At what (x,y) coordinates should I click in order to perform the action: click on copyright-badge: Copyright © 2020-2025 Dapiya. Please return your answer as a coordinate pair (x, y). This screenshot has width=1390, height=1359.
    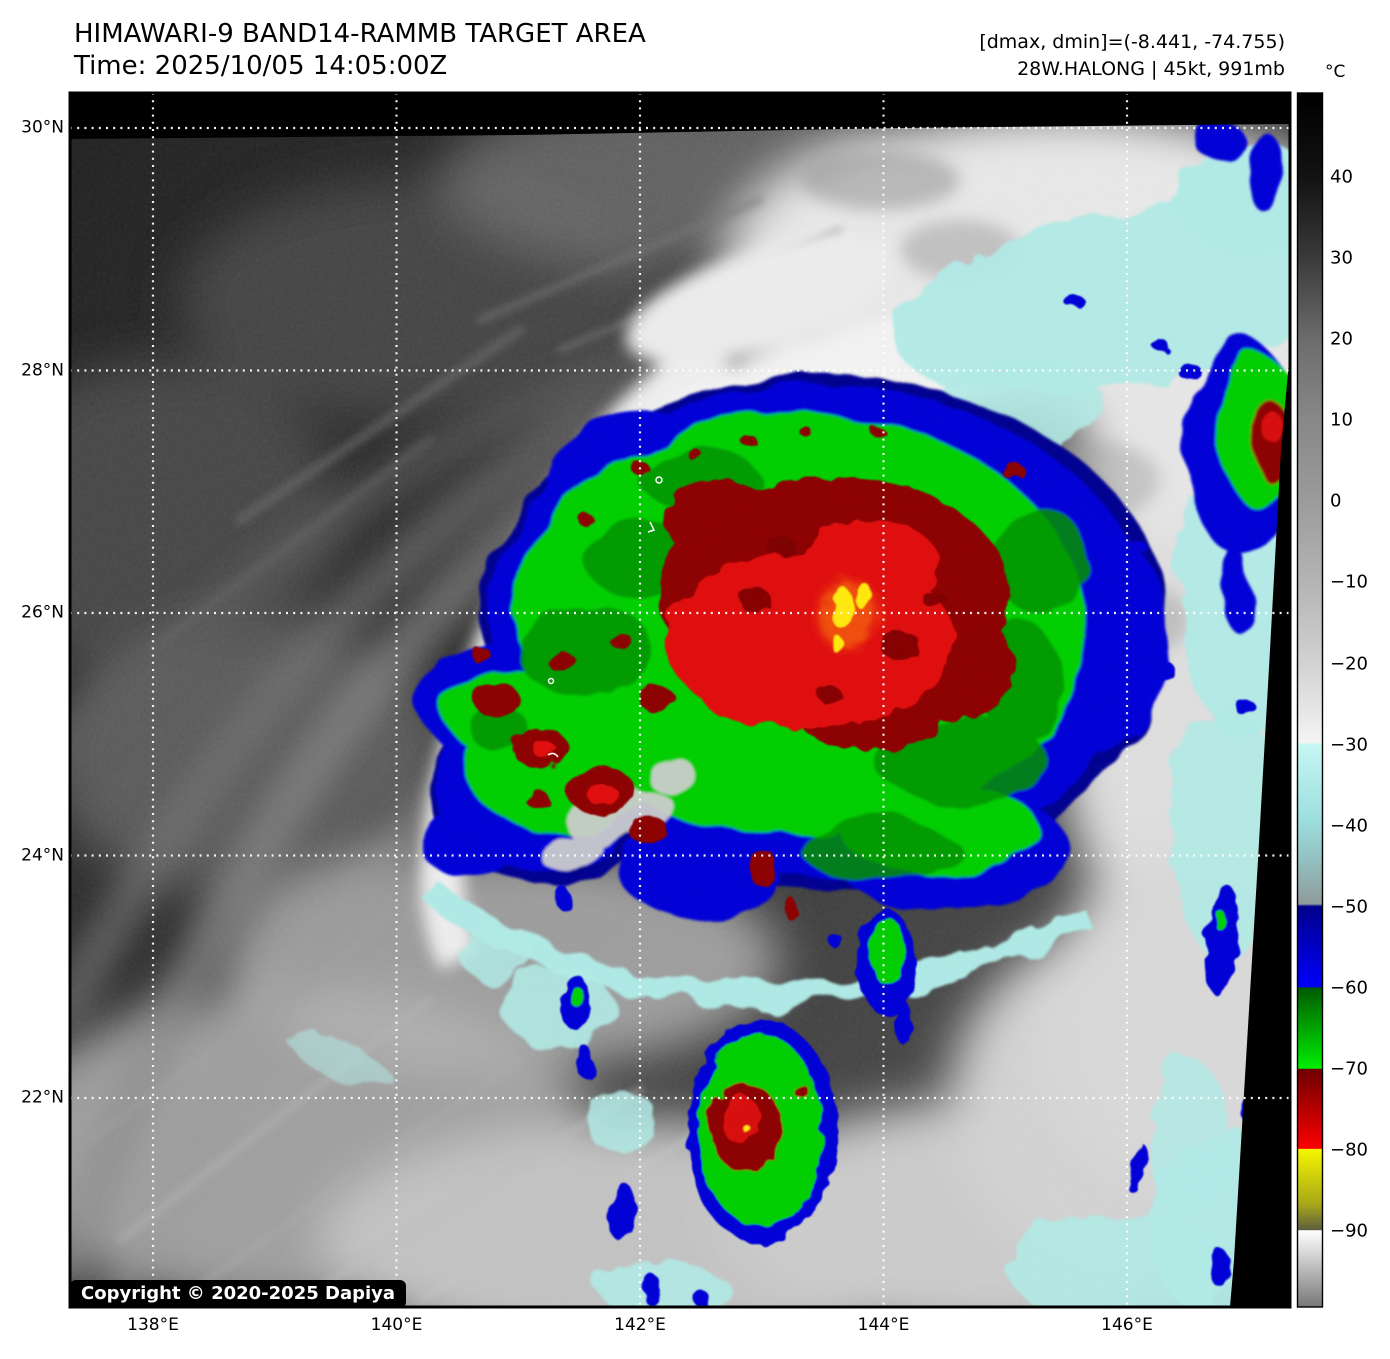
    Looking at the image, I should click on (238, 1294).